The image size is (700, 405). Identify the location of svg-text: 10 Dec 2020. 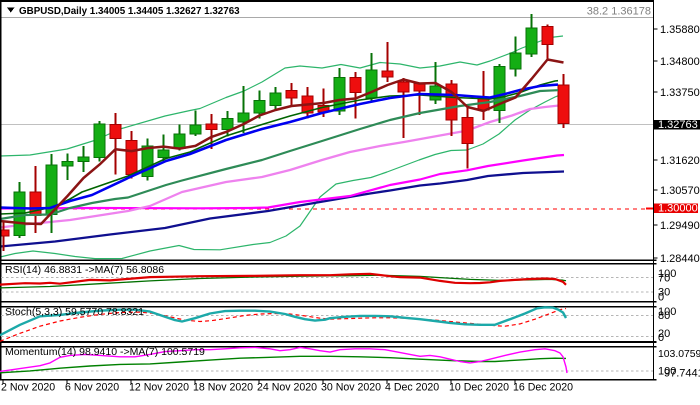
(479, 388).